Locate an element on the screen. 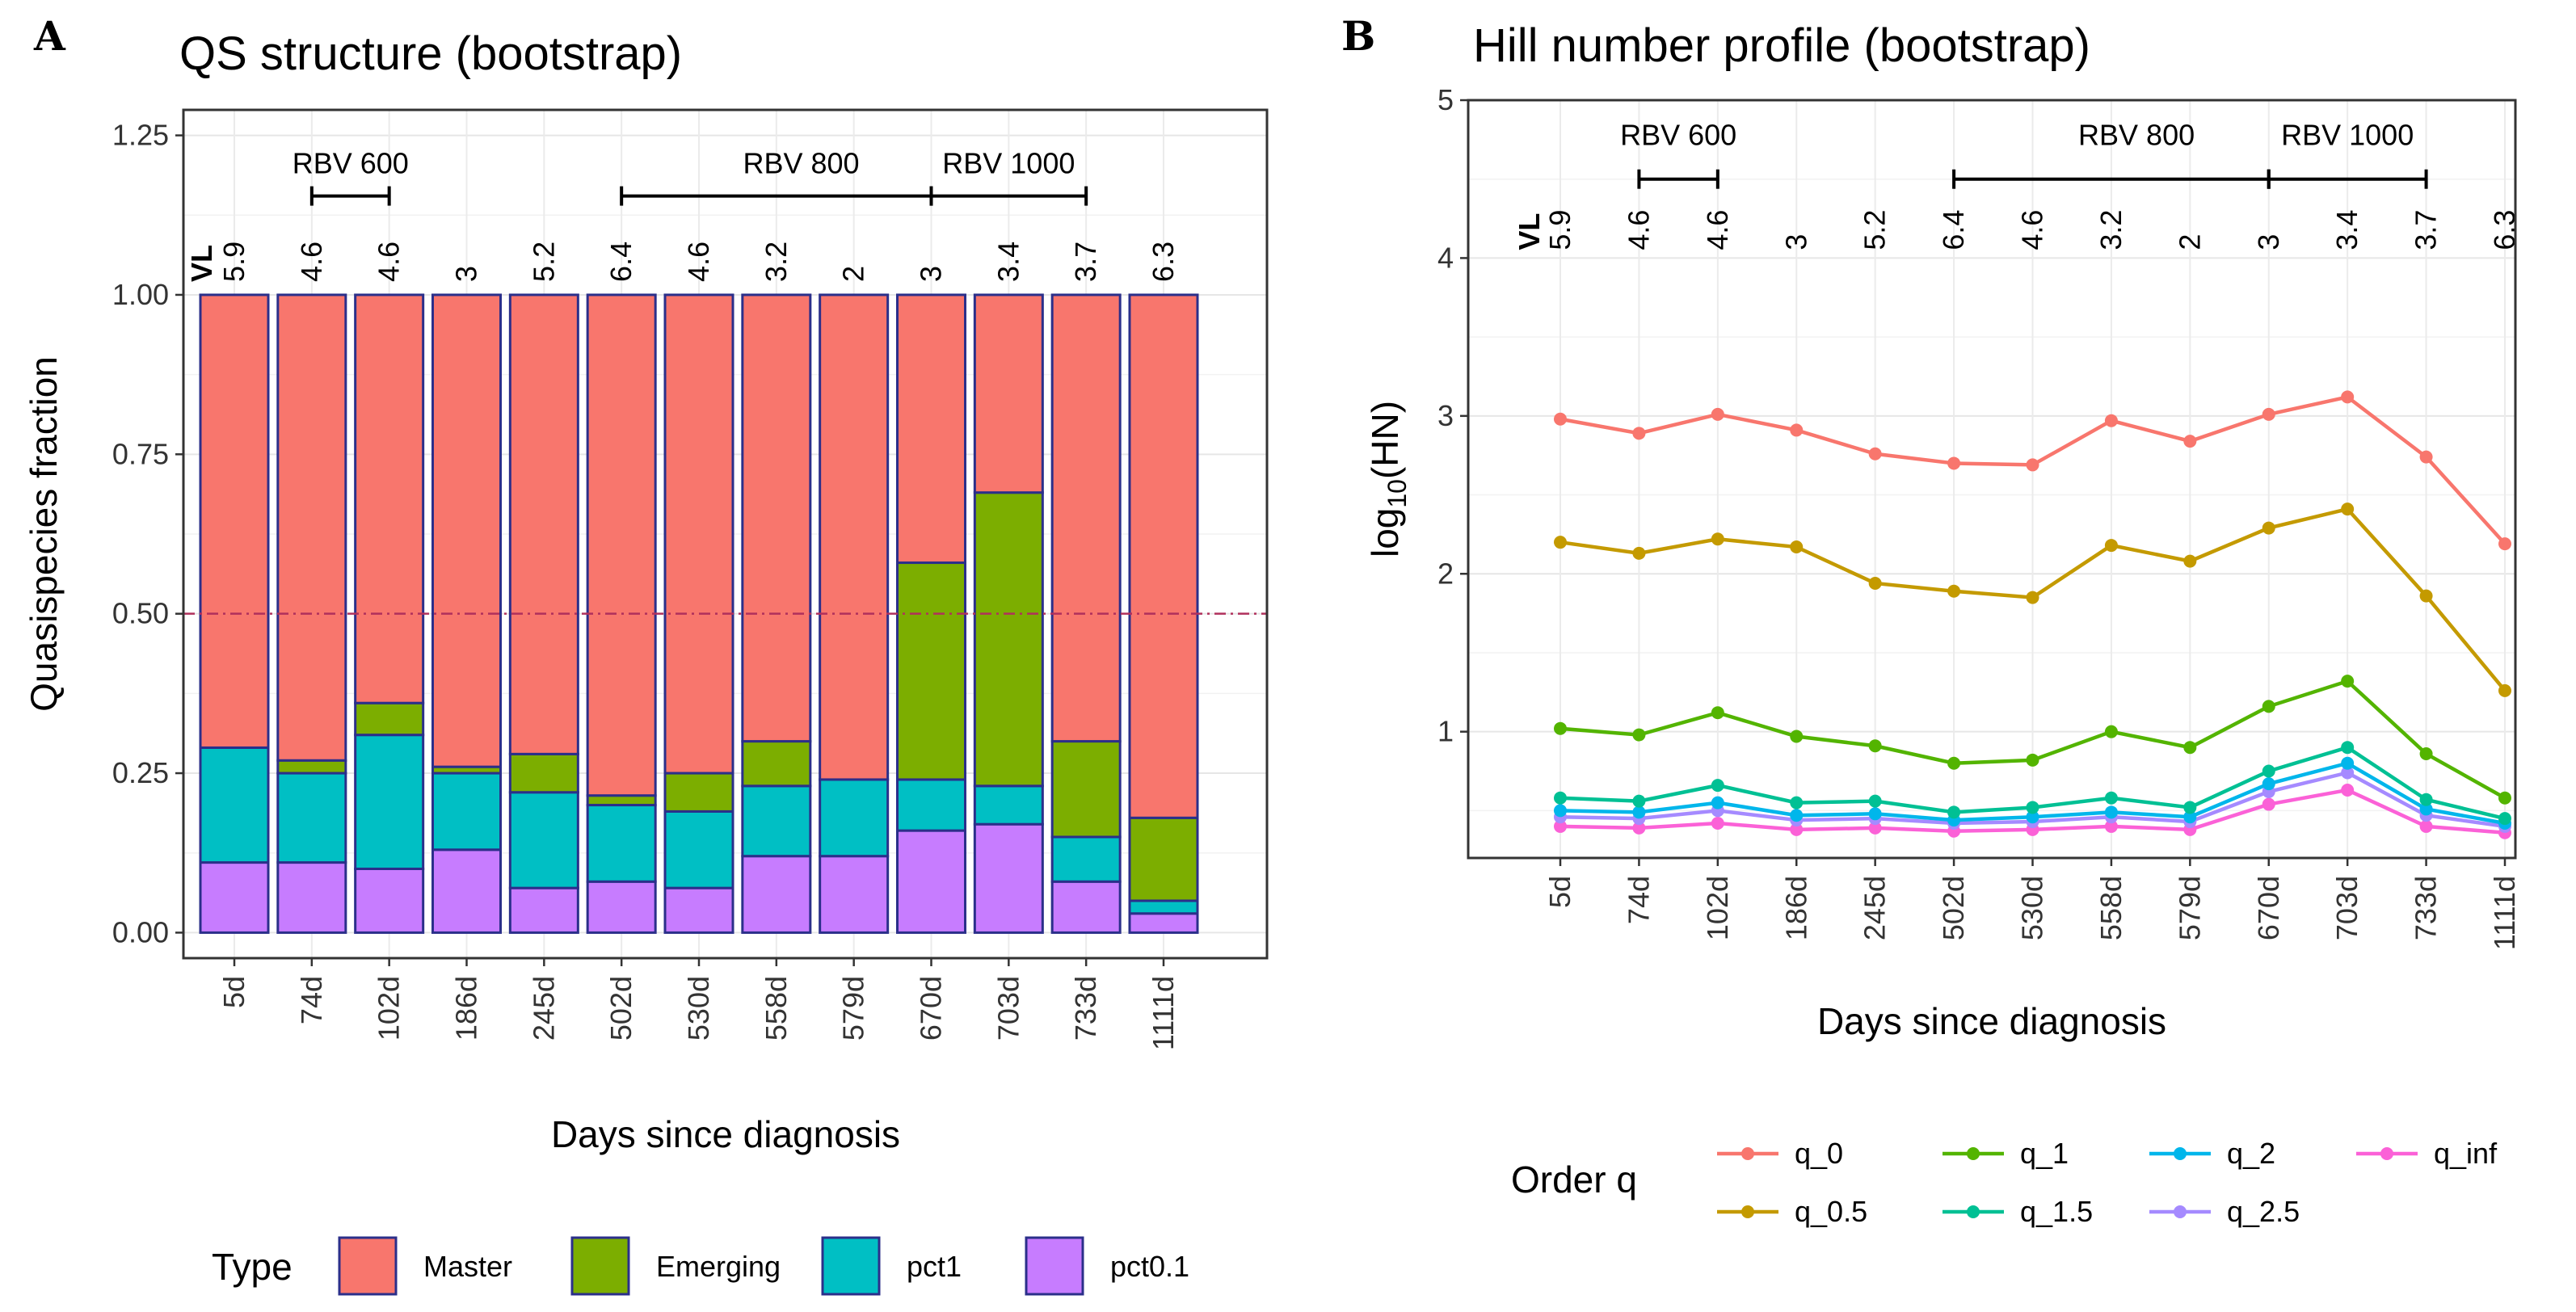 The height and width of the screenshot is (1312, 2576). bar-pct01-579d is located at coordinates (854, 894).